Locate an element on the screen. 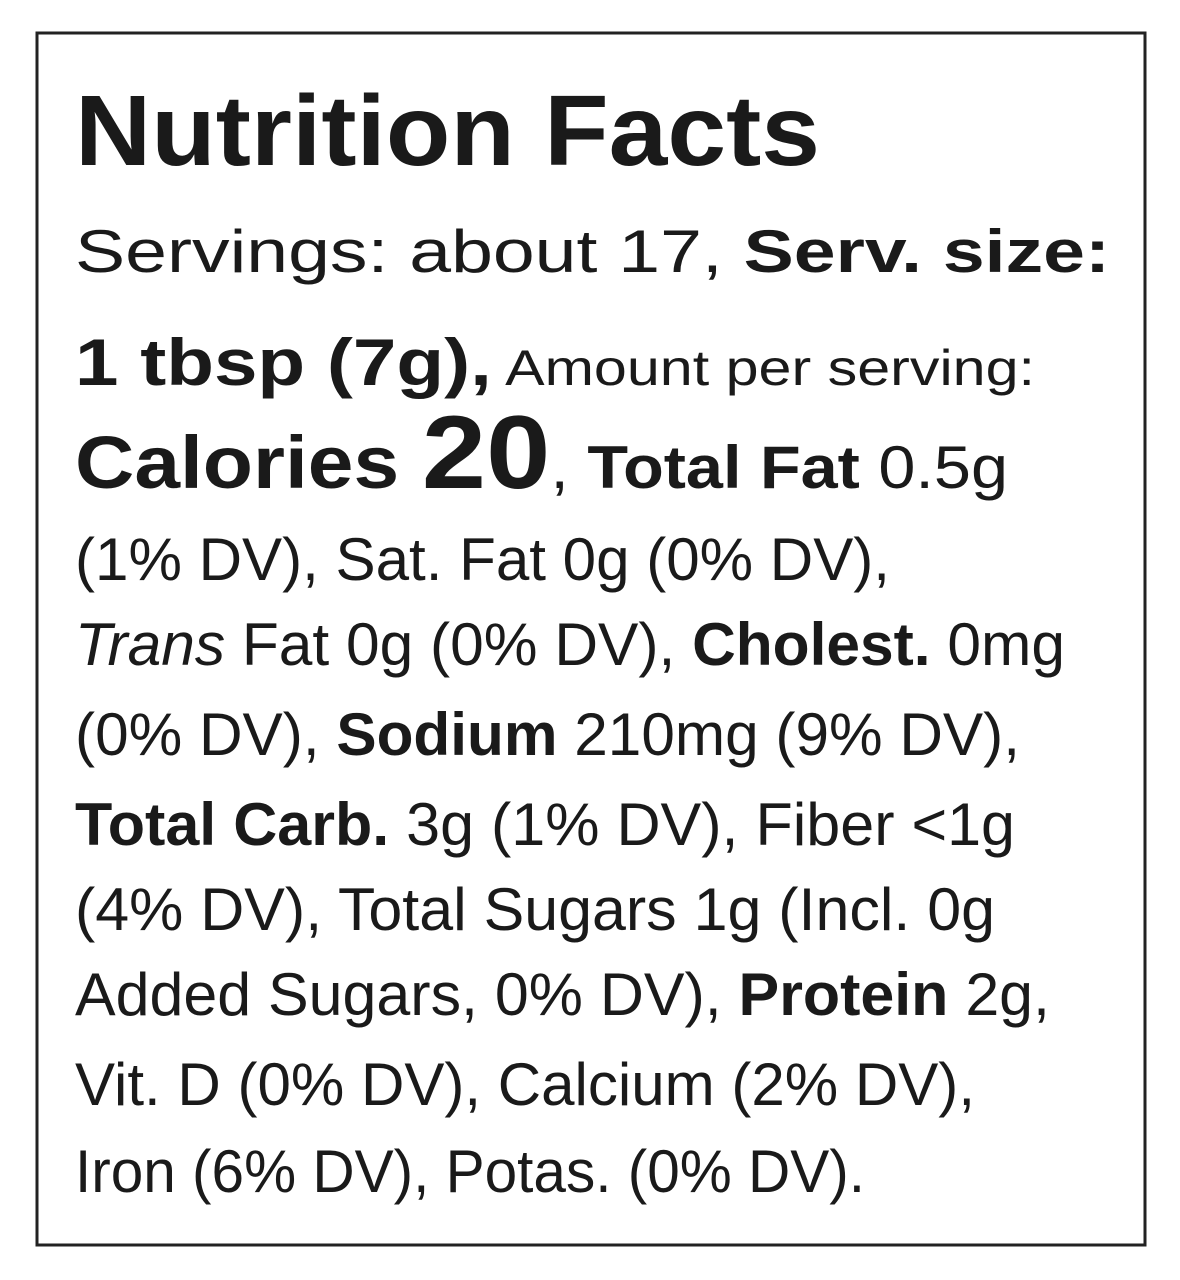 The width and height of the screenshot is (1180, 1280). text: Added Sugars, 0% DV), is located at coordinates (407, 994).